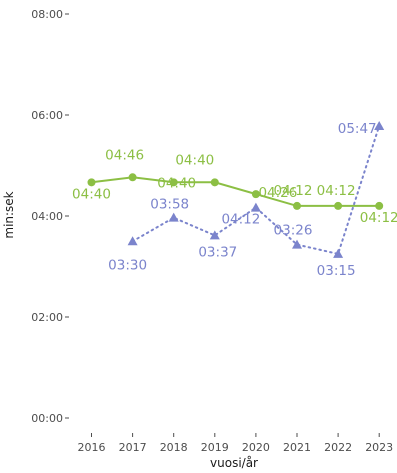 This screenshot has width=397, height=473. I want to click on x-tick-label: 2016, so click(92, 447).